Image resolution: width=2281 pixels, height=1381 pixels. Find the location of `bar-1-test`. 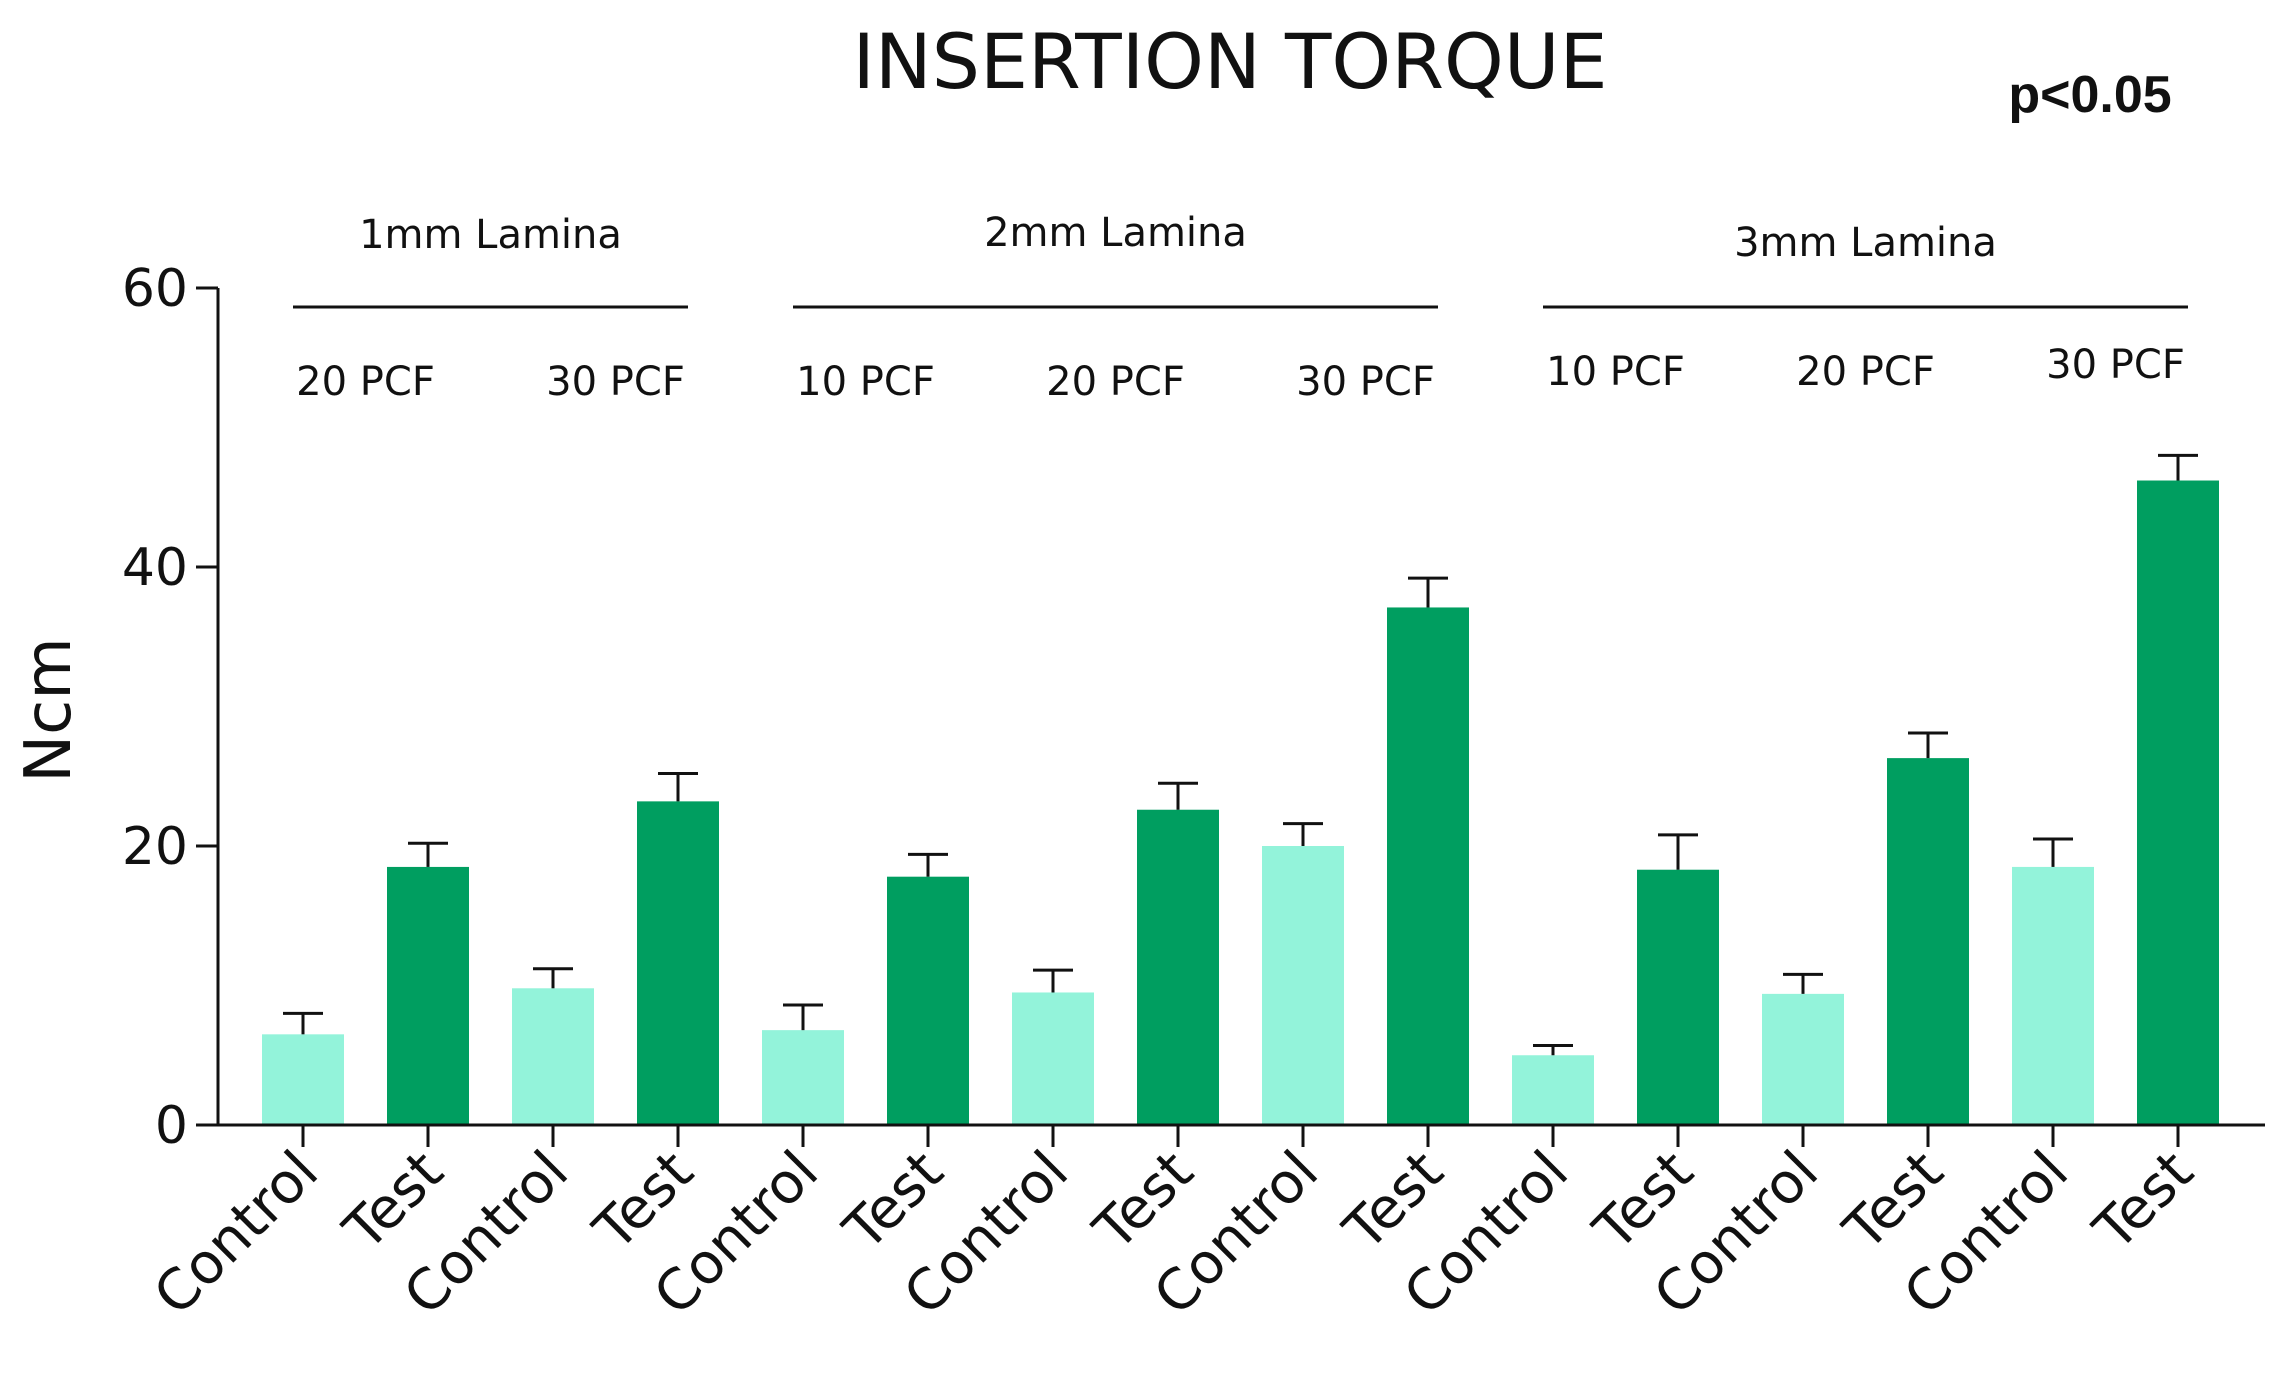

bar-1-test is located at coordinates (428, 995).